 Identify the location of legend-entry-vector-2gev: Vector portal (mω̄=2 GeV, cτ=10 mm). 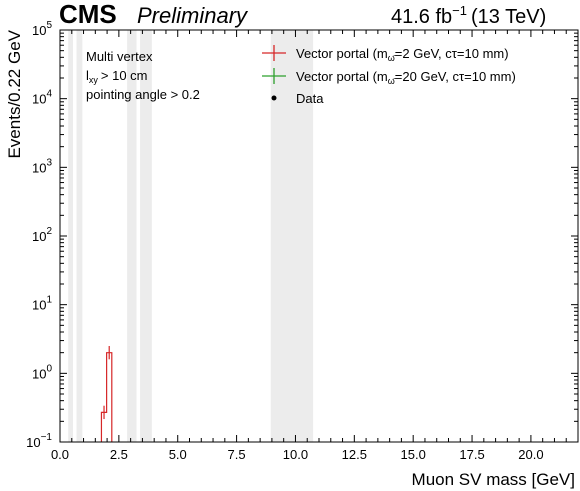
(385, 54).